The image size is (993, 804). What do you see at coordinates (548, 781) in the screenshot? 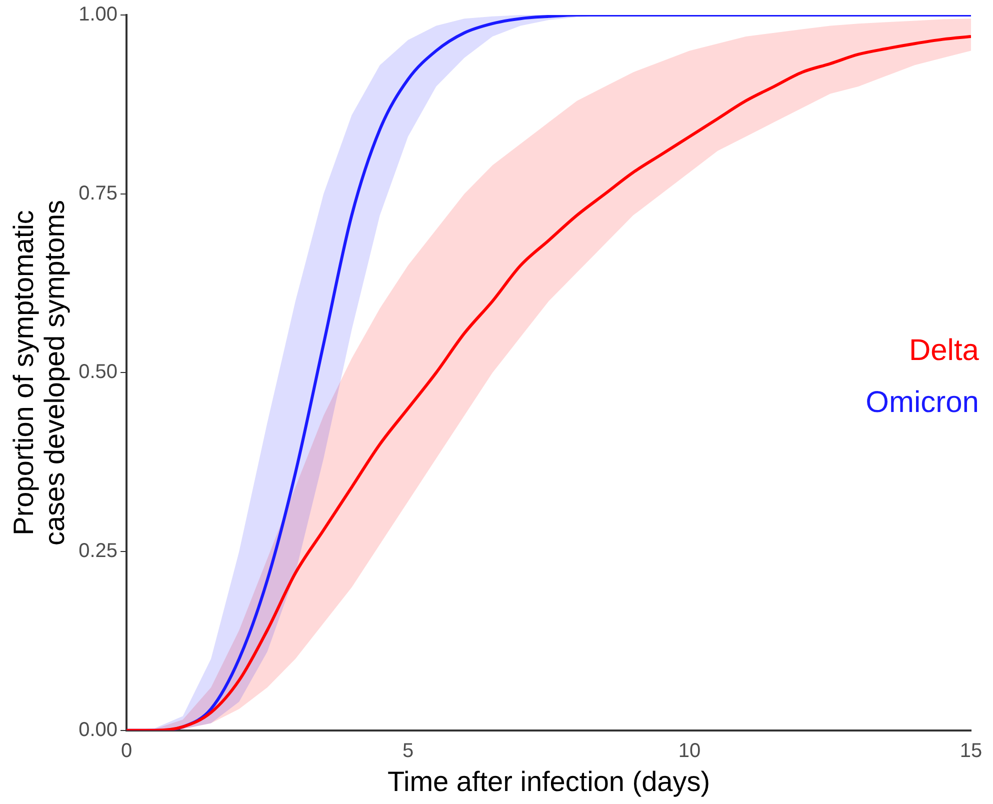
I see `x-axis-title: Time after infection (days)` at bounding box center [548, 781].